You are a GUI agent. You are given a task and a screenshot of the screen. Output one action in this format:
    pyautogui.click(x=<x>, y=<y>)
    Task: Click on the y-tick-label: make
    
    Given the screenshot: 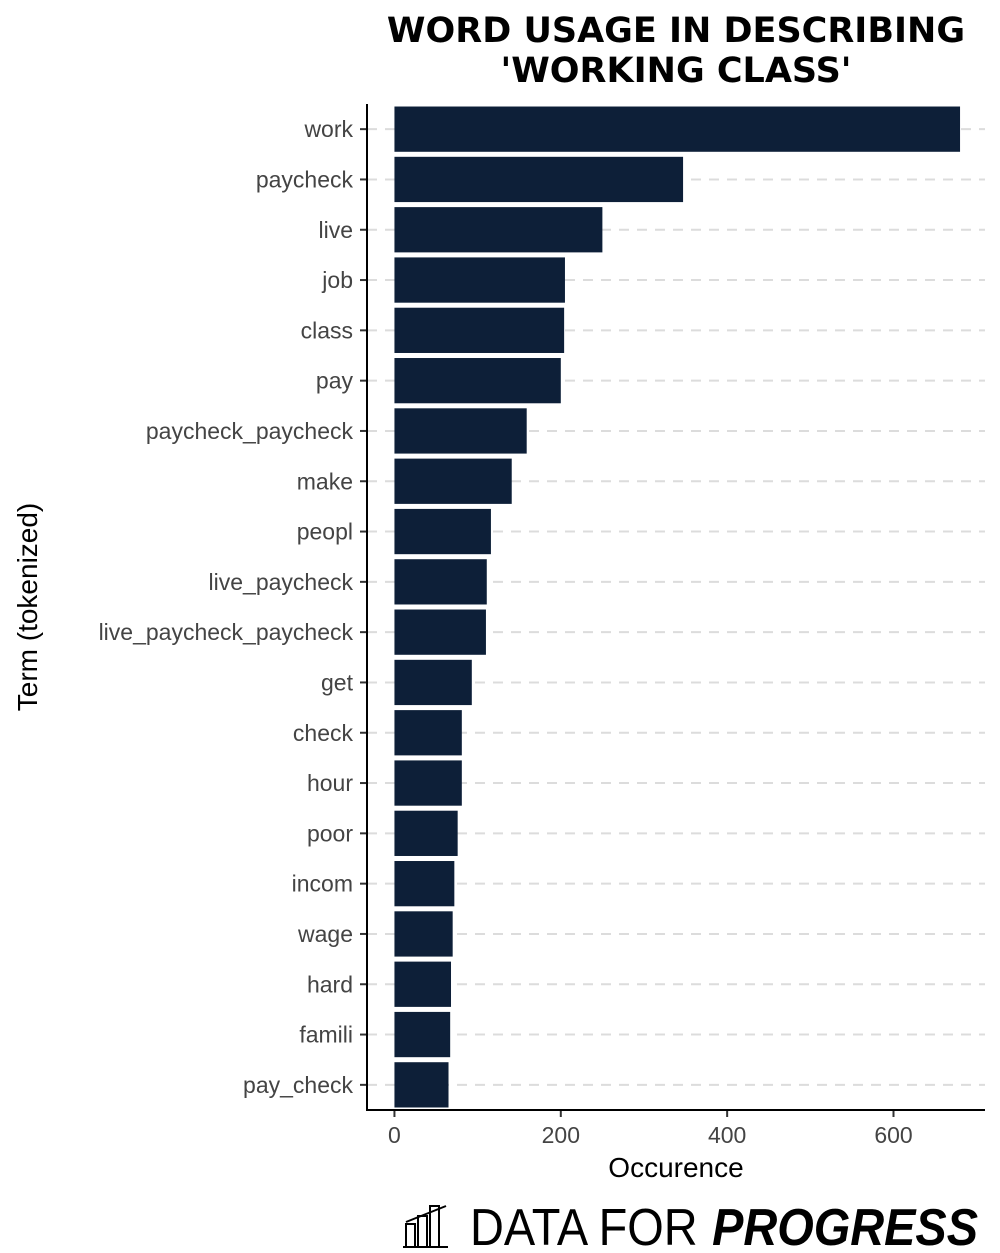 What is the action you would take?
    pyautogui.click(x=325, y=481)
    